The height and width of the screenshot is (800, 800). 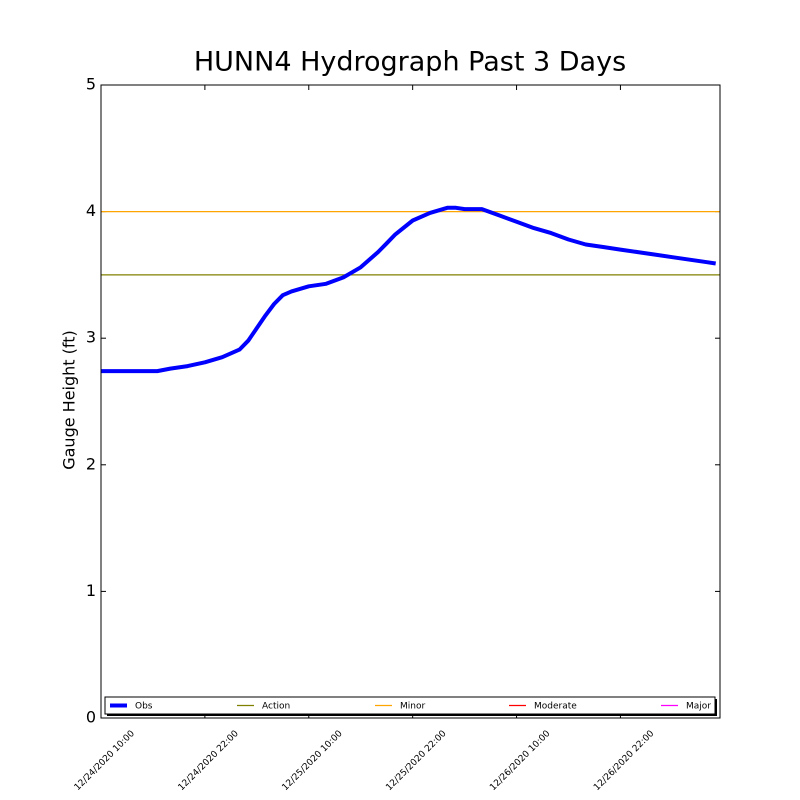 I want to click on chart-title: HUNN4 Hydrograph Past 3 Days, so click(x=410, y=62).